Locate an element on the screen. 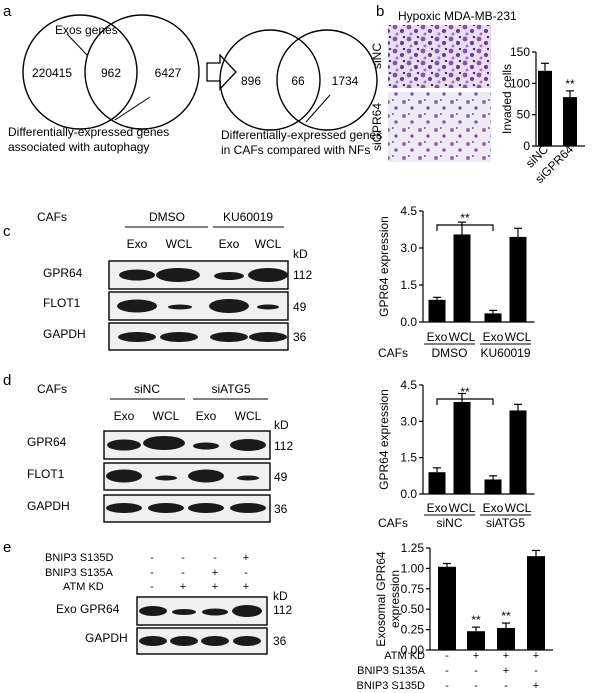 This screenshot has width=600, height=693. venn1-circle-left is located at coordinates (80, 72).